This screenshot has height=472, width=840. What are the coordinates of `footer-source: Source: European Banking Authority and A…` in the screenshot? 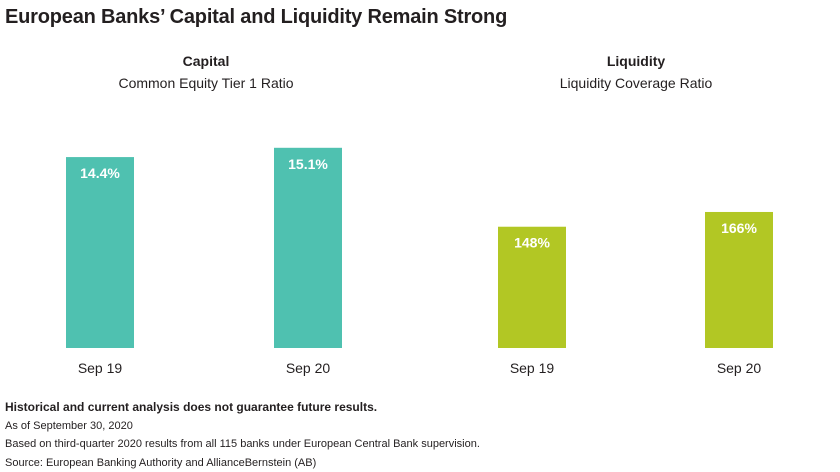 It's located at (242, 463).